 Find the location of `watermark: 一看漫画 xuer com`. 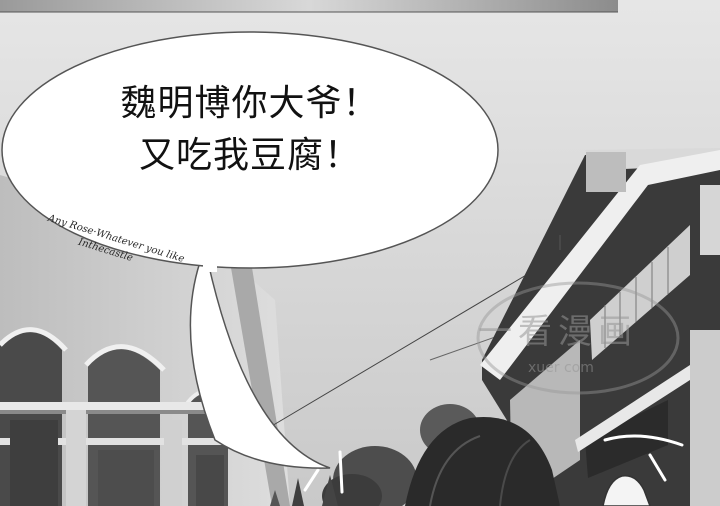

watermark: 一看漫画 xuer com is located at coordinates (578, 333).